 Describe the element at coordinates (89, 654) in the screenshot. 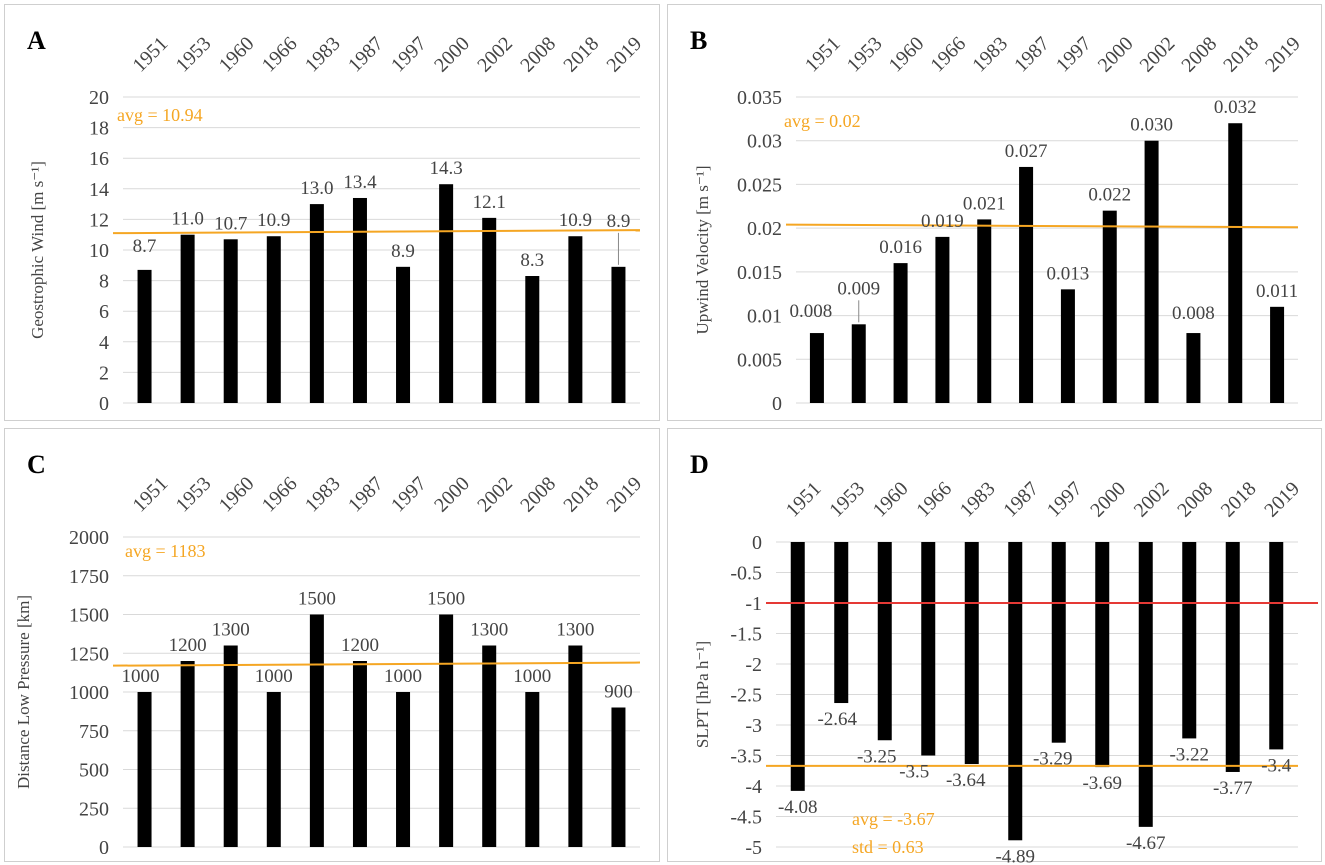

I see `y-tick-label: 1250` at that location.